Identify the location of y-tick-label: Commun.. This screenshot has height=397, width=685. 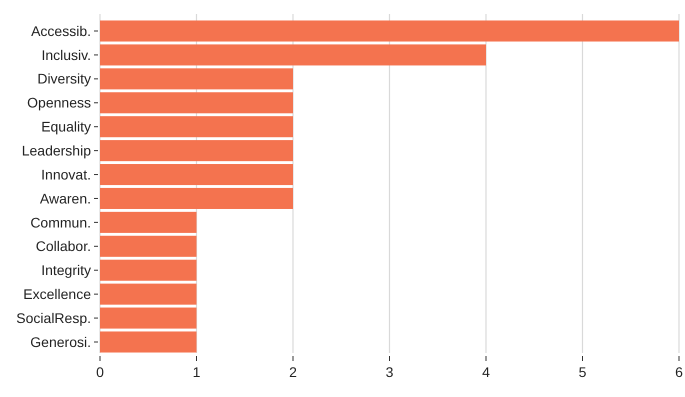
(60, 222).